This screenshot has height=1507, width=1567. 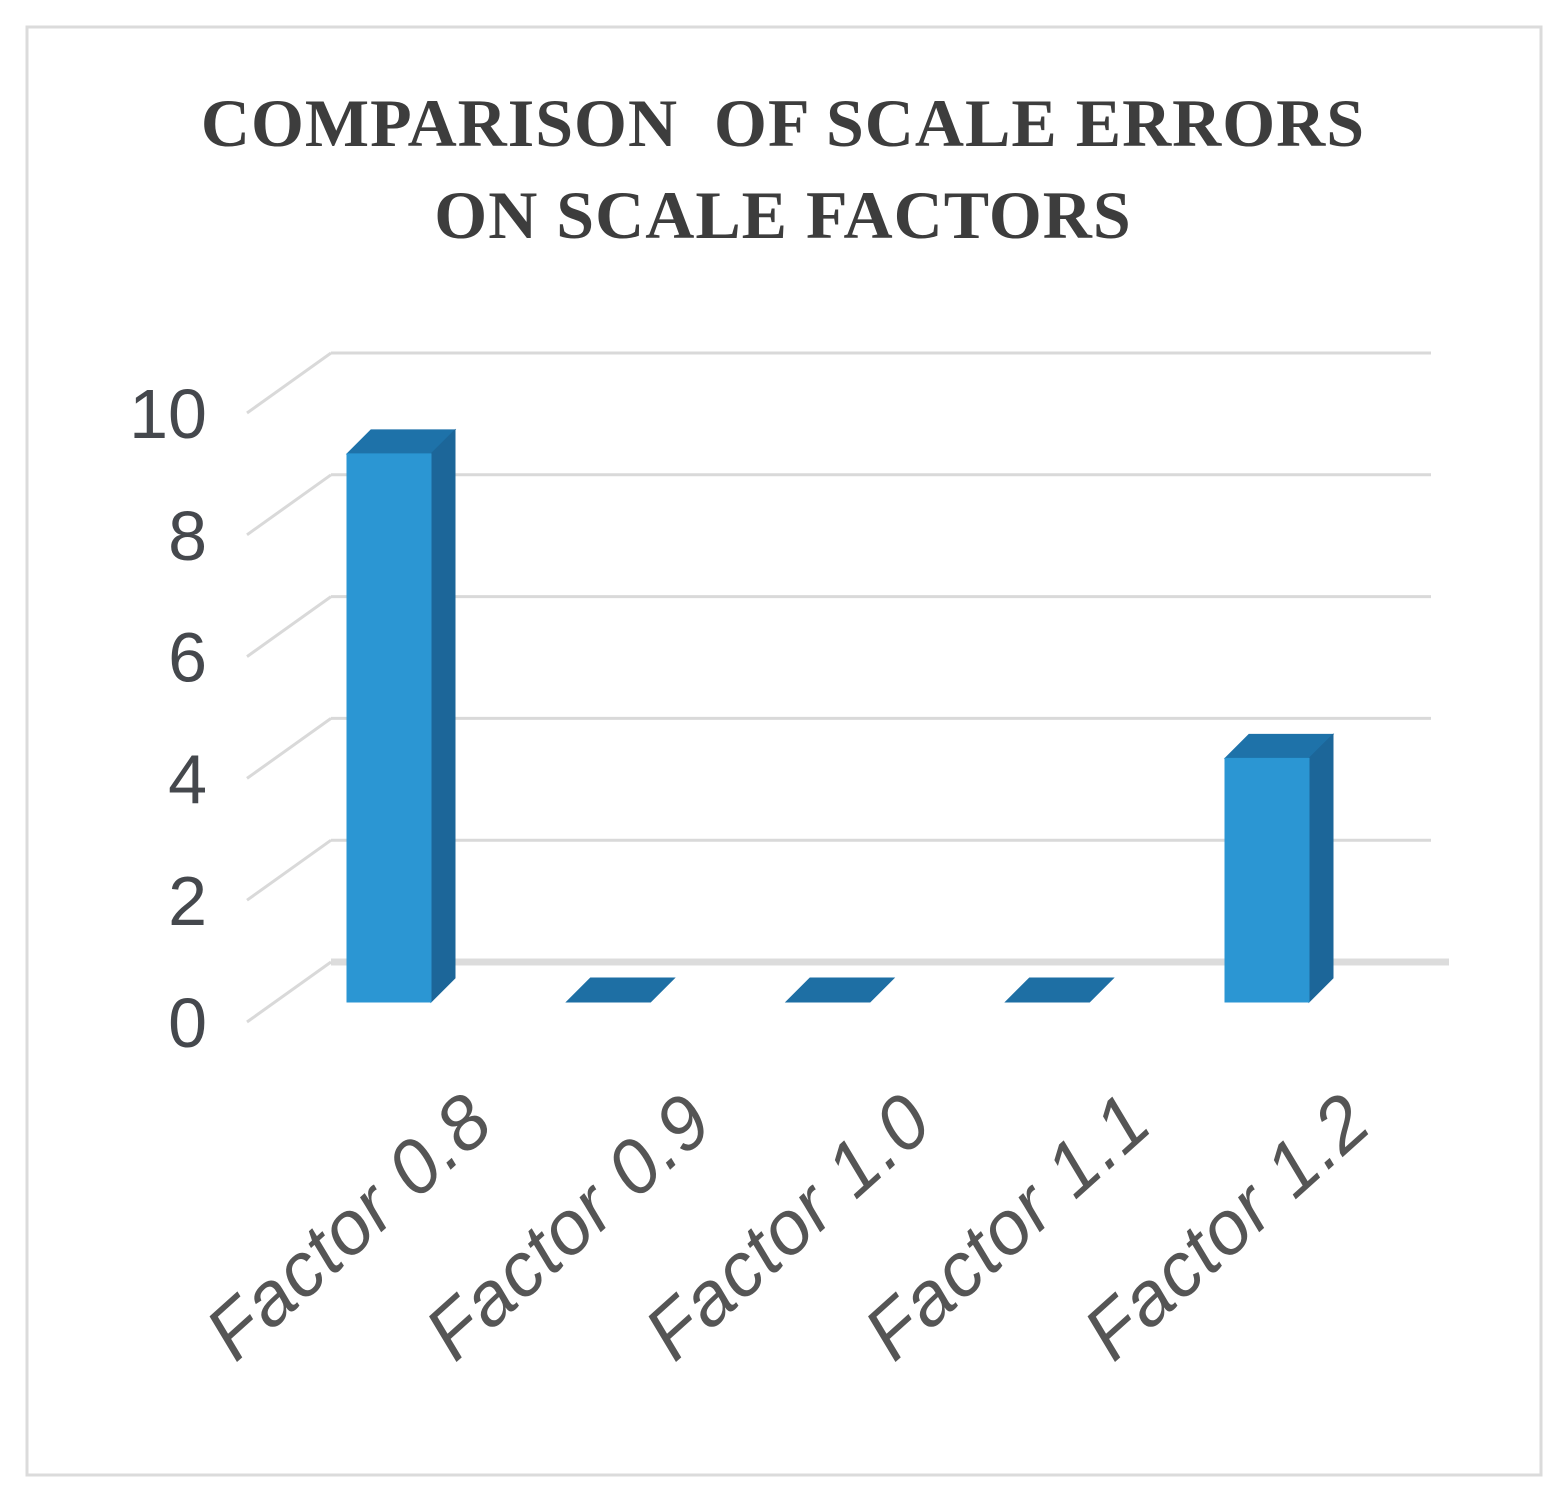 I want to click on y-axis-tick-label: 4, so click(x=187, y=779).